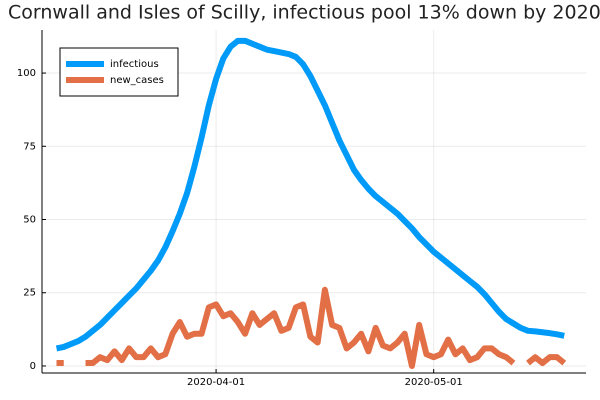  What do you see at coordinates (137, 80) in the screenshot?
I see `legend-label: new_cases` at bounding box center [137, 80].